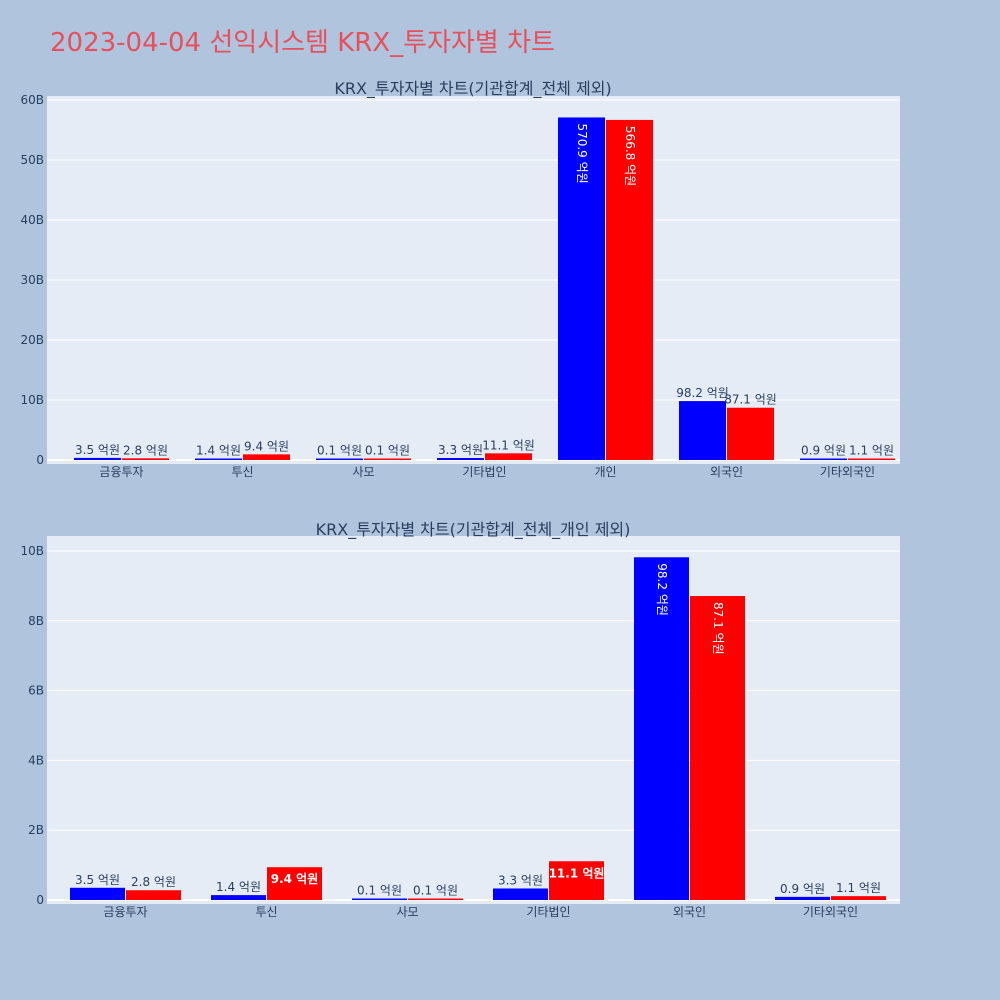  Describe the element at coordinates (302, 43) in the screenshot. I see `page-title: 2023-04-04 선익시스템 KRX_투자자별 차트` at that location.